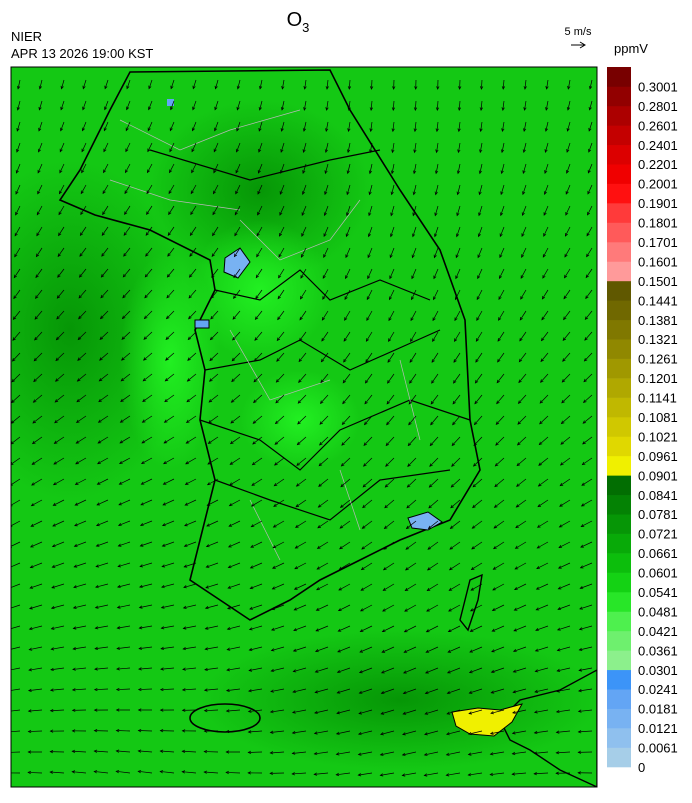 The width and height of the screenshot is (692, 803). Describe the element at coordinates (658, 184) in the screenshot. I see `colorbar-label: 0.2001` at that location.